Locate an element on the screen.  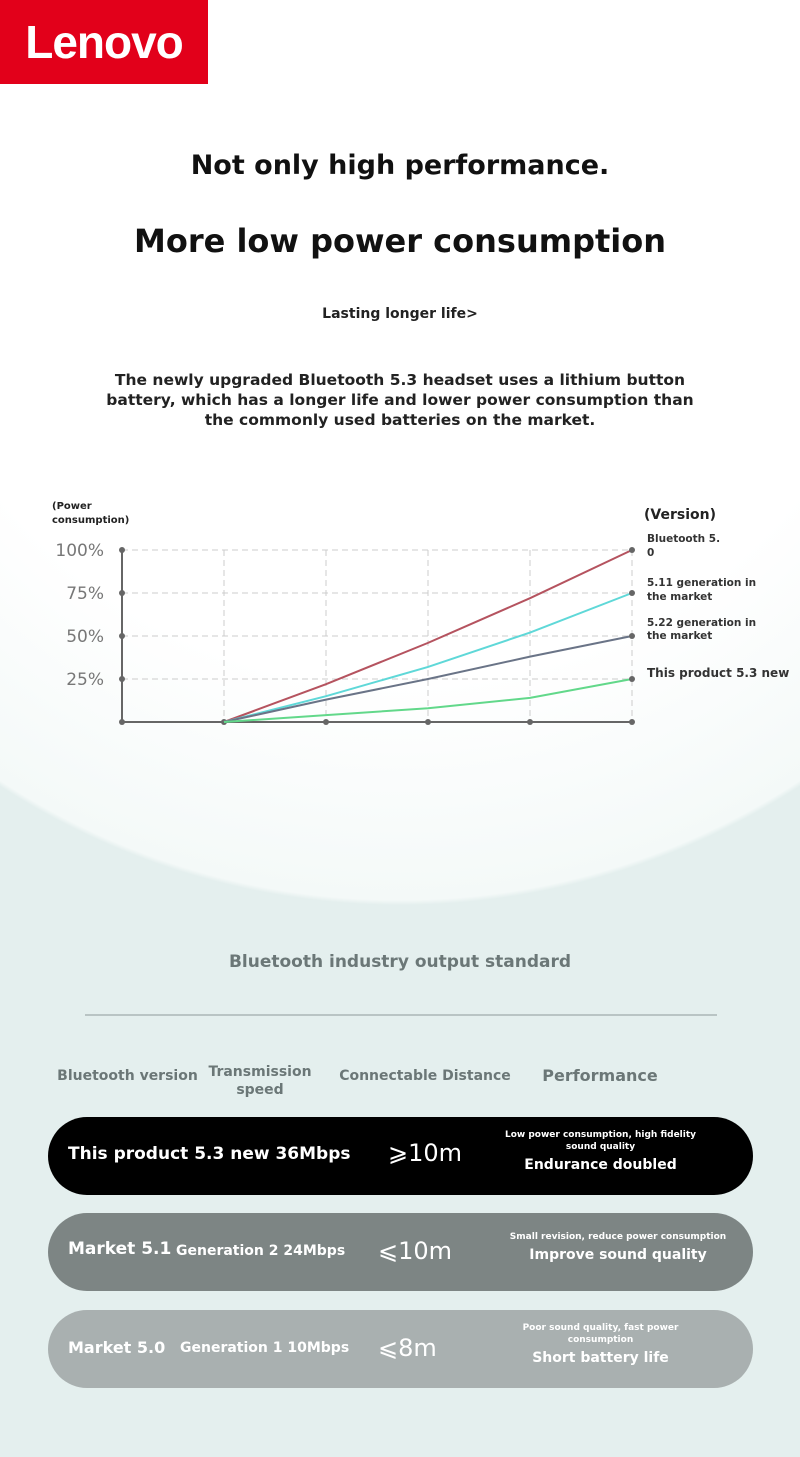
version: Market 5.1 is located at coordinates (120, 1249).